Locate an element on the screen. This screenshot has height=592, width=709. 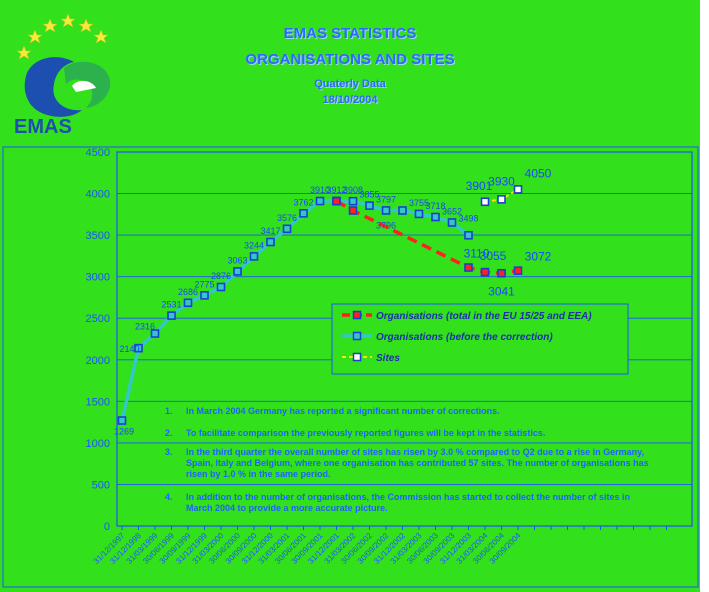
note-number: 1. is located at coordinates (169, 411).